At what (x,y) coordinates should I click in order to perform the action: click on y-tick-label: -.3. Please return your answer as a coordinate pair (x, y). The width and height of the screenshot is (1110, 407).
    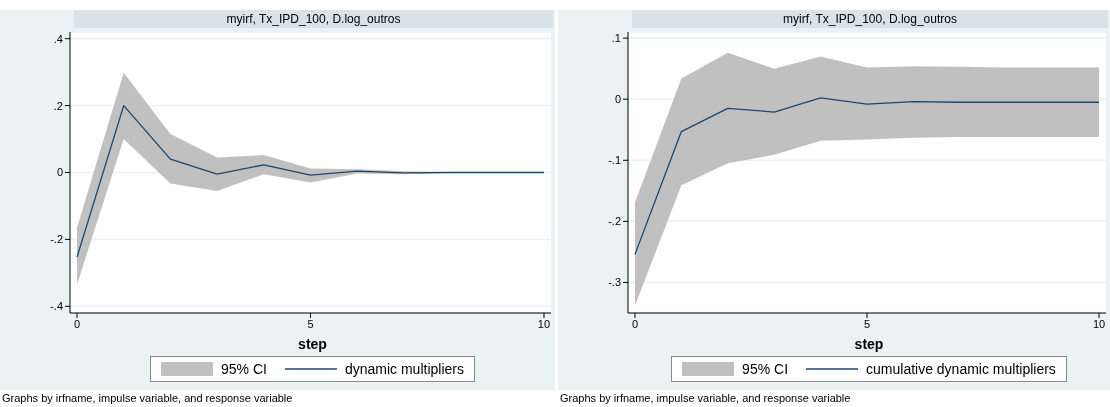
    Looking at the image, I should click on (614, 282).